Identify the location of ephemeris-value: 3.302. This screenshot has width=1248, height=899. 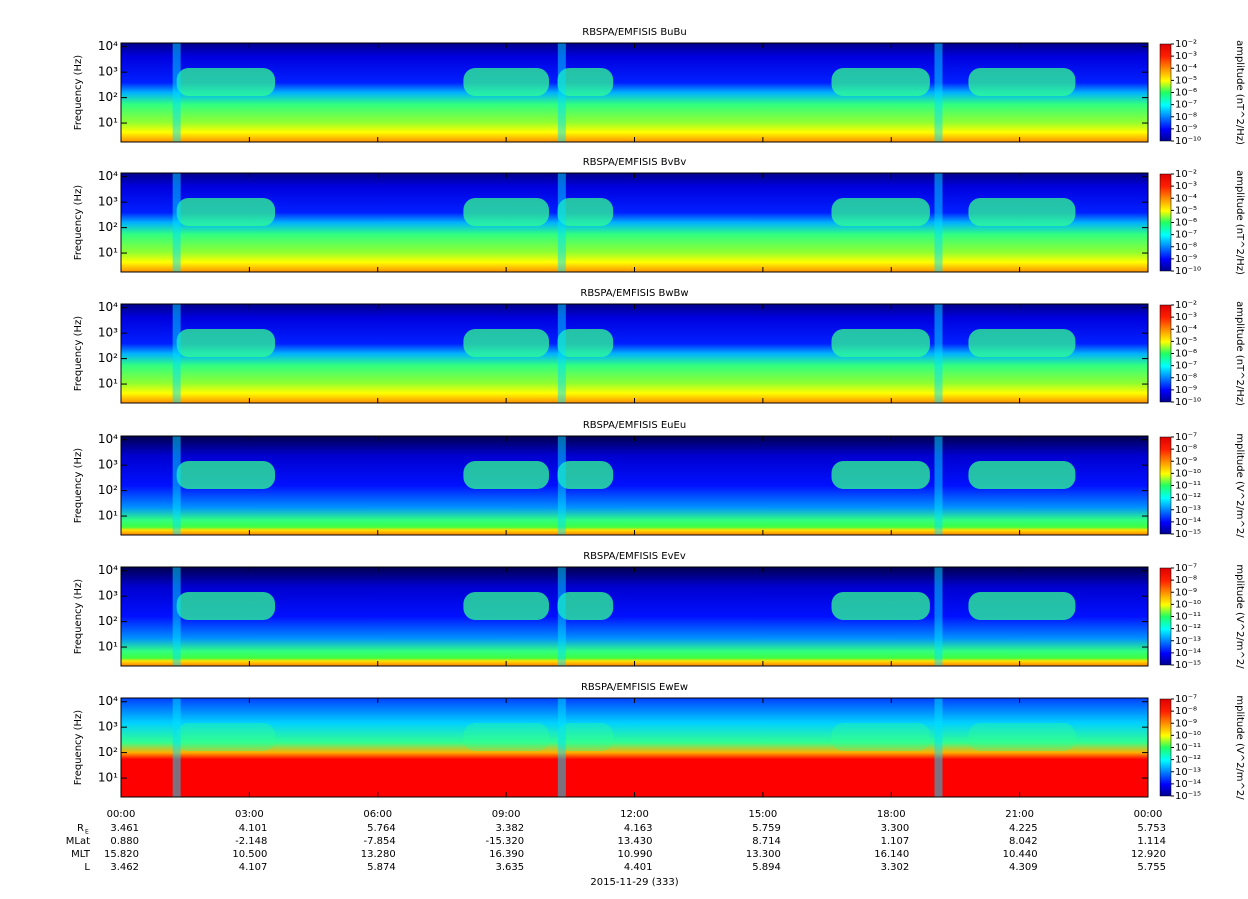
(895, 867).